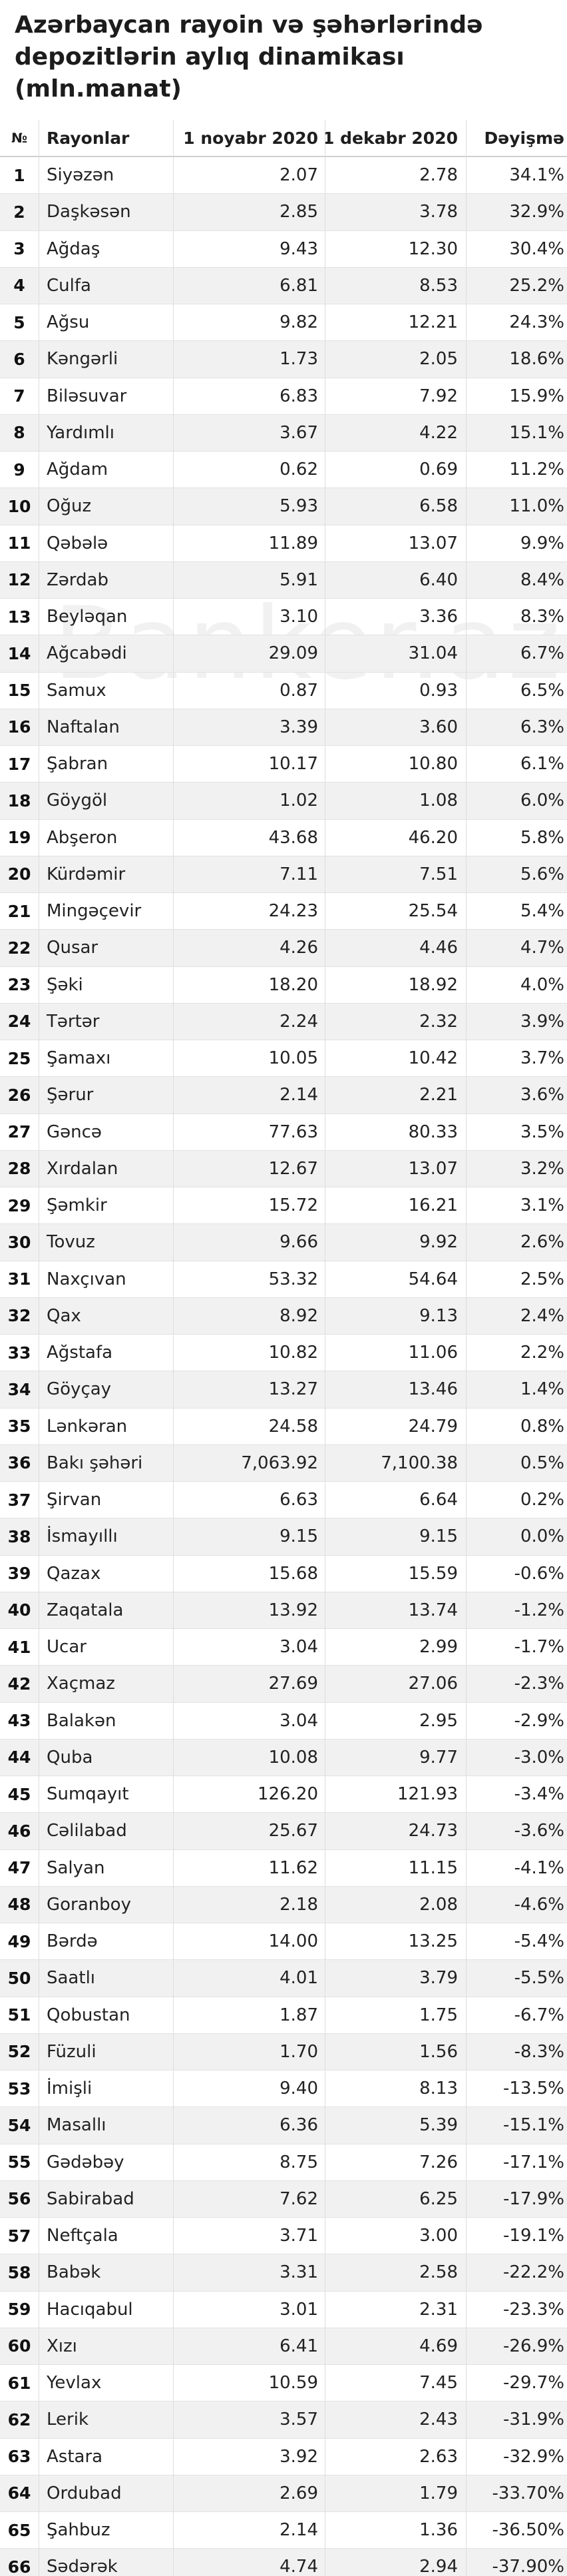 The width and height of the screenshot is (567, 2576). What do you see at coordinates (283, 727) in the screenshot?
I see `table-row: 16 Naftalan 3.39 3.60 6.3%` at bounding box center [283, 727].